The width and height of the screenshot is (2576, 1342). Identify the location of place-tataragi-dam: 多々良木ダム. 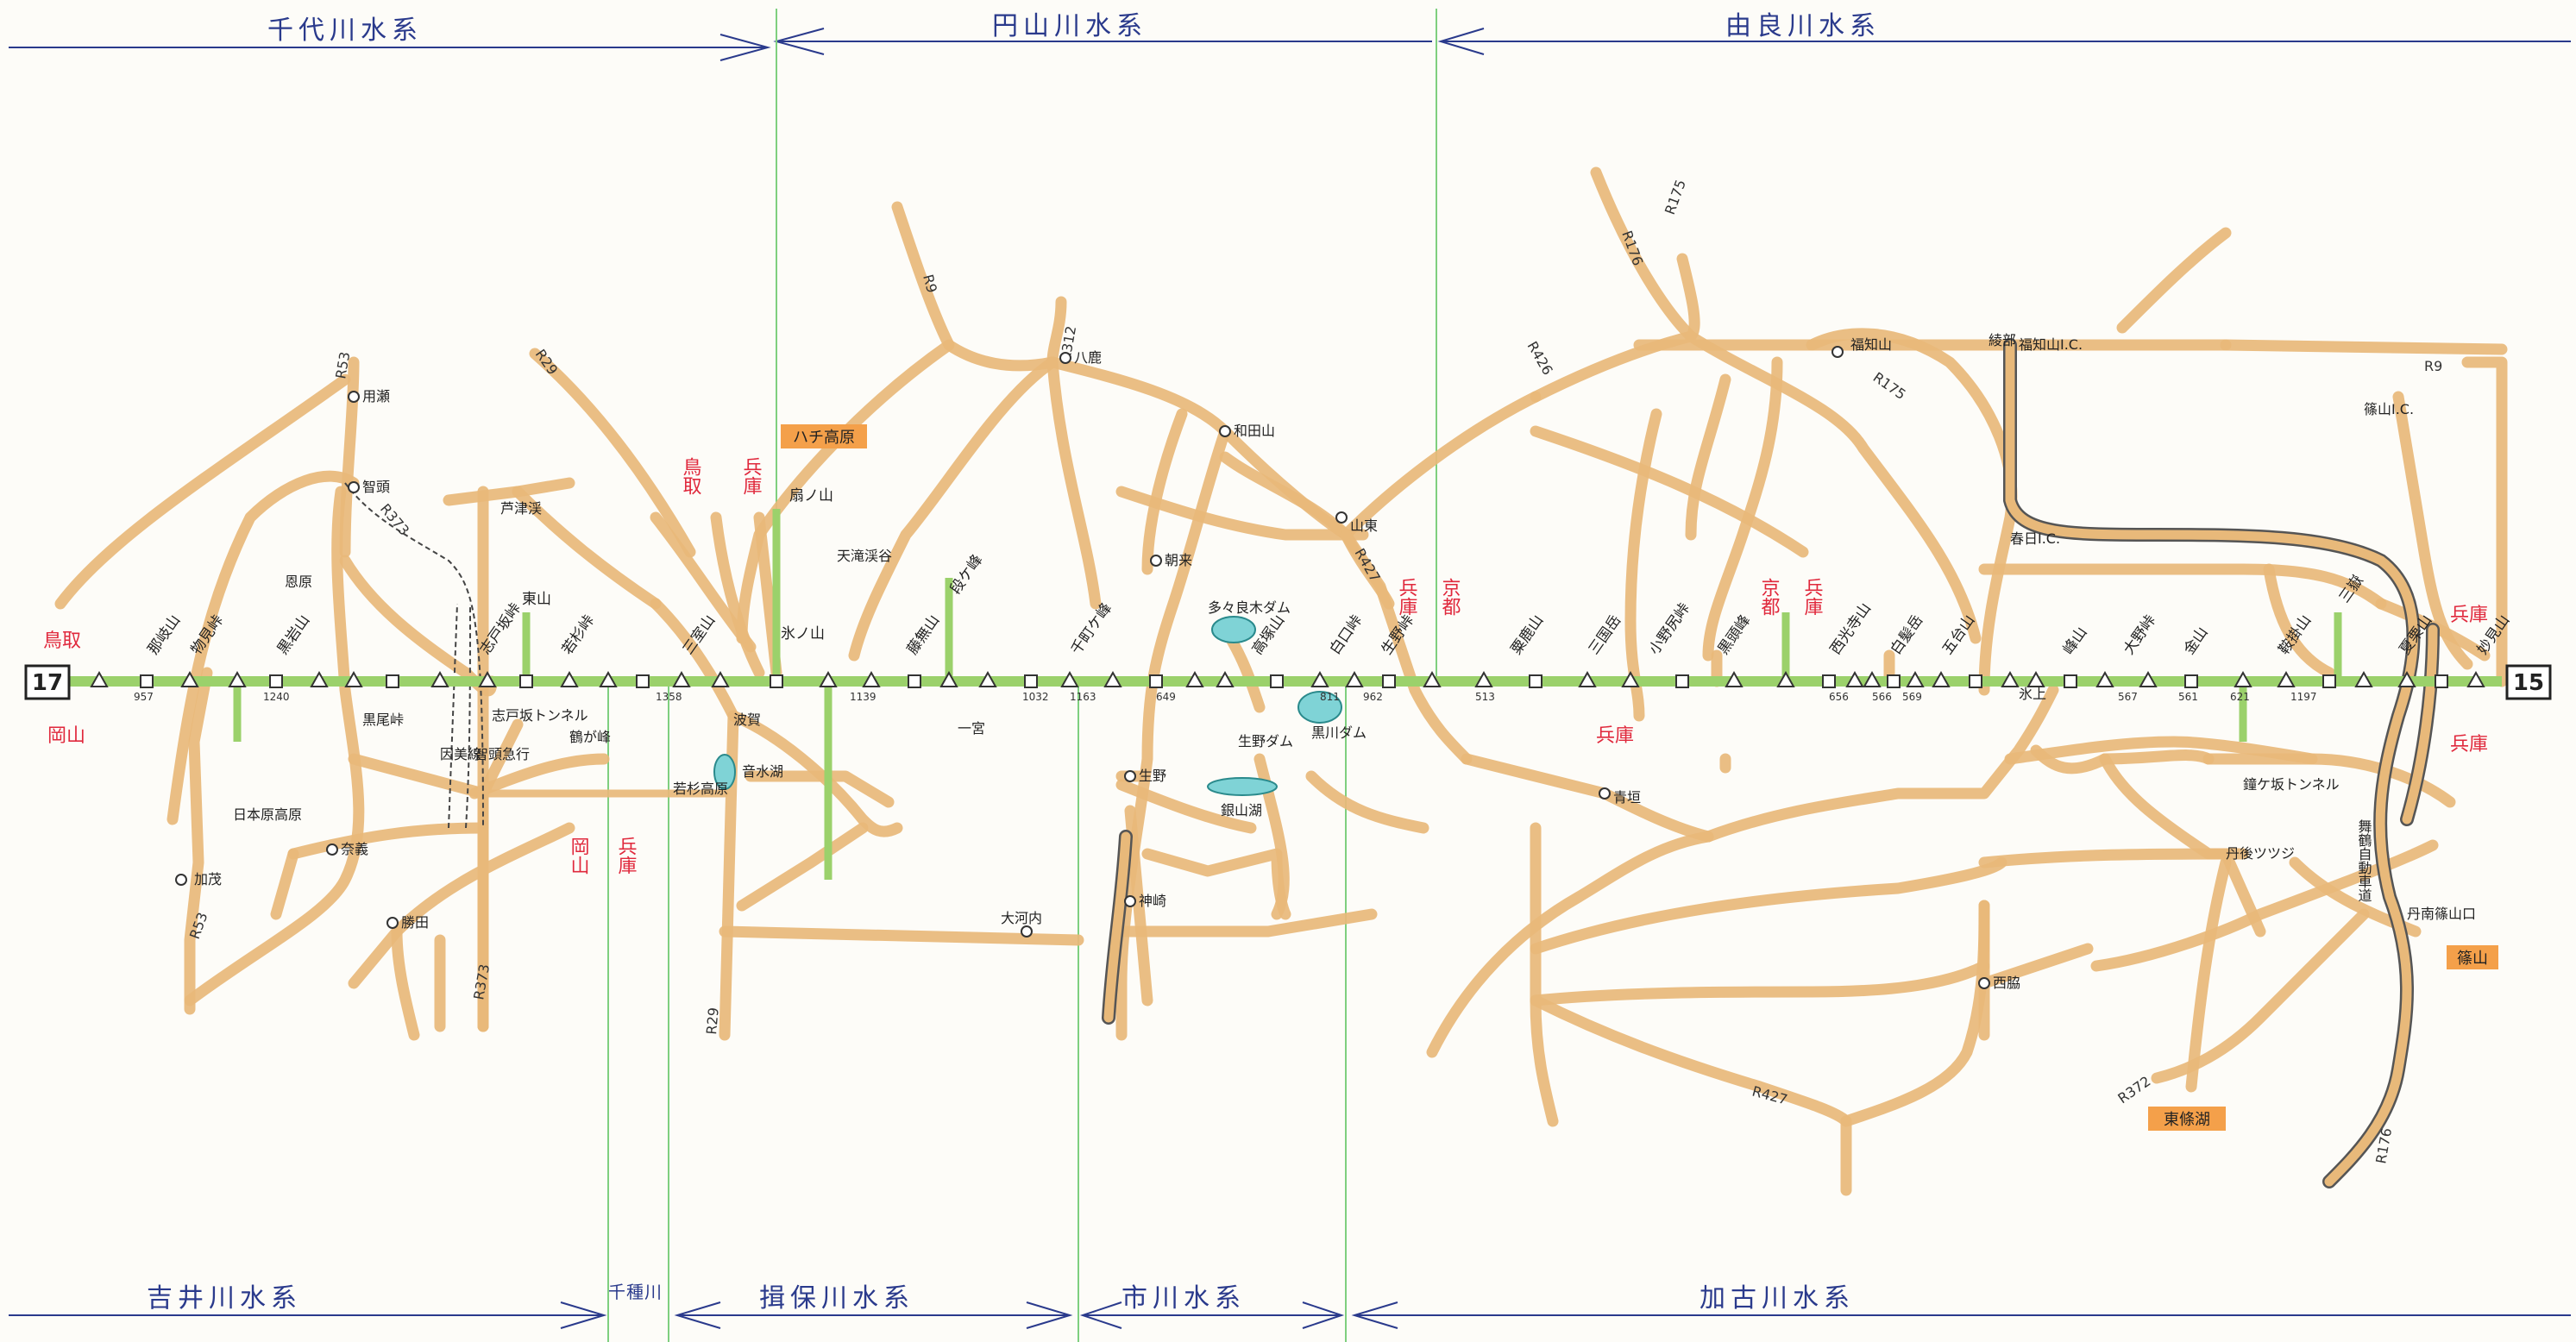
(1249, 607).